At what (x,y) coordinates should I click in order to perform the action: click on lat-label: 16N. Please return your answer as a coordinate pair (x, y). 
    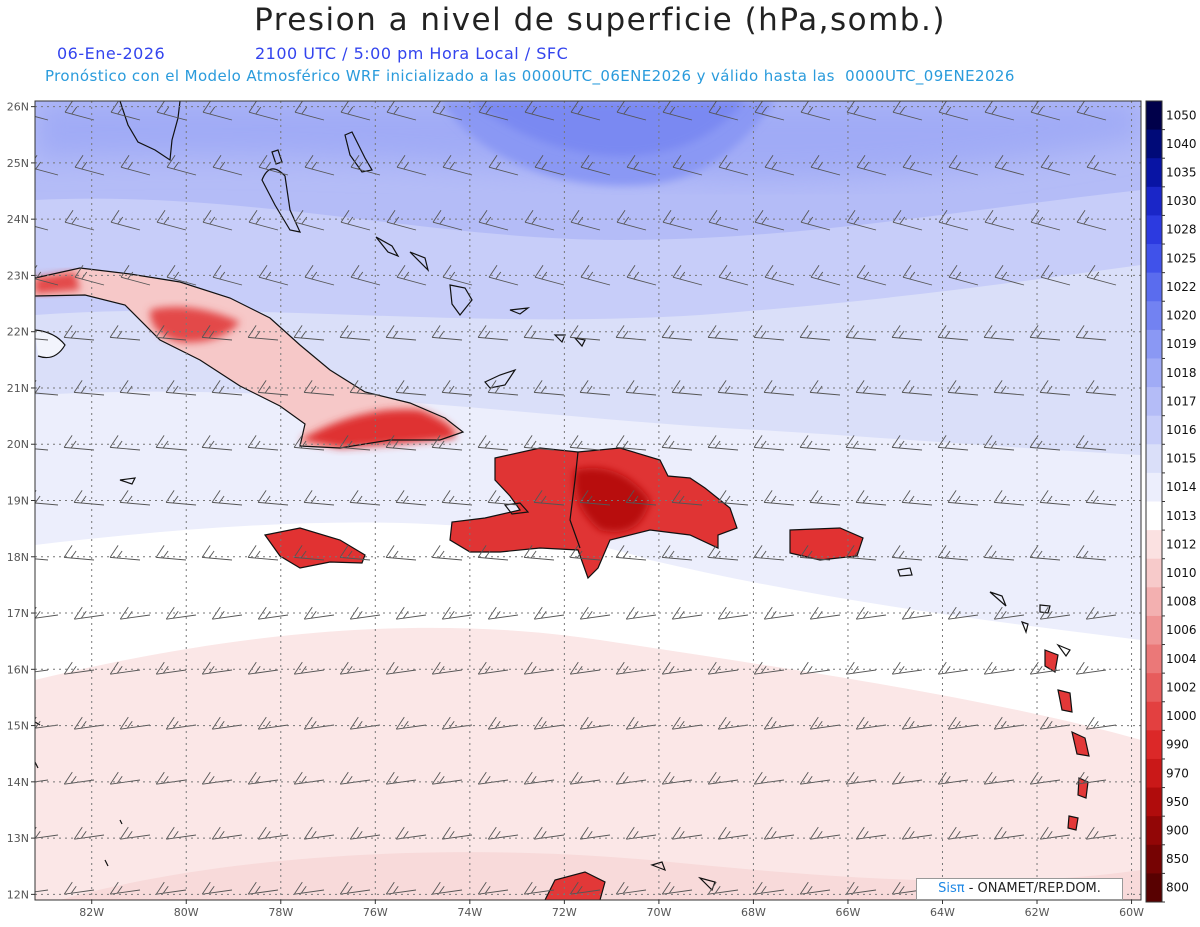
    Looking at the image, I should click on (18, 669).